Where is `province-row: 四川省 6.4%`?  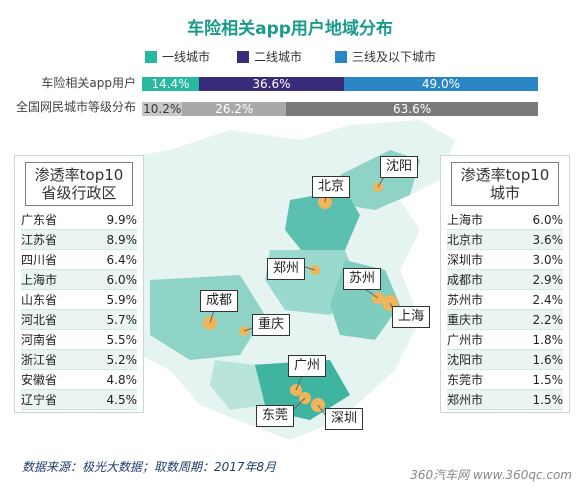
province-row: 四川省 6.4% is located at coordinates (79, 260).